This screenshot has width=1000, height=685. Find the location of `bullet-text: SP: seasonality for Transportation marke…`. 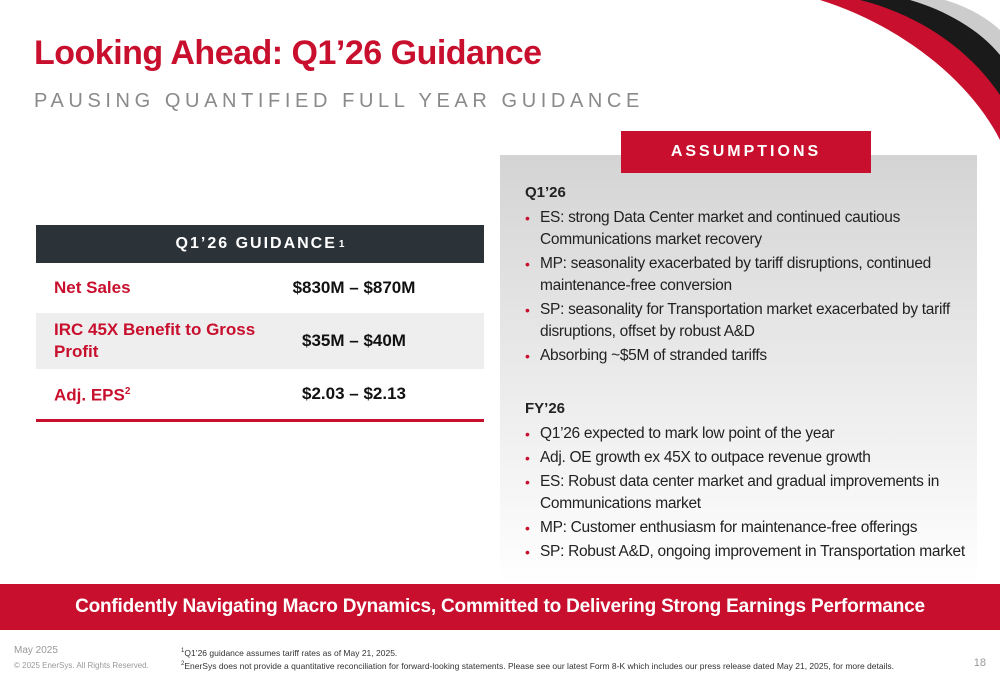

bullet-text: SP: seasonality for Transportation marke… is located at coordinates (745, 320).